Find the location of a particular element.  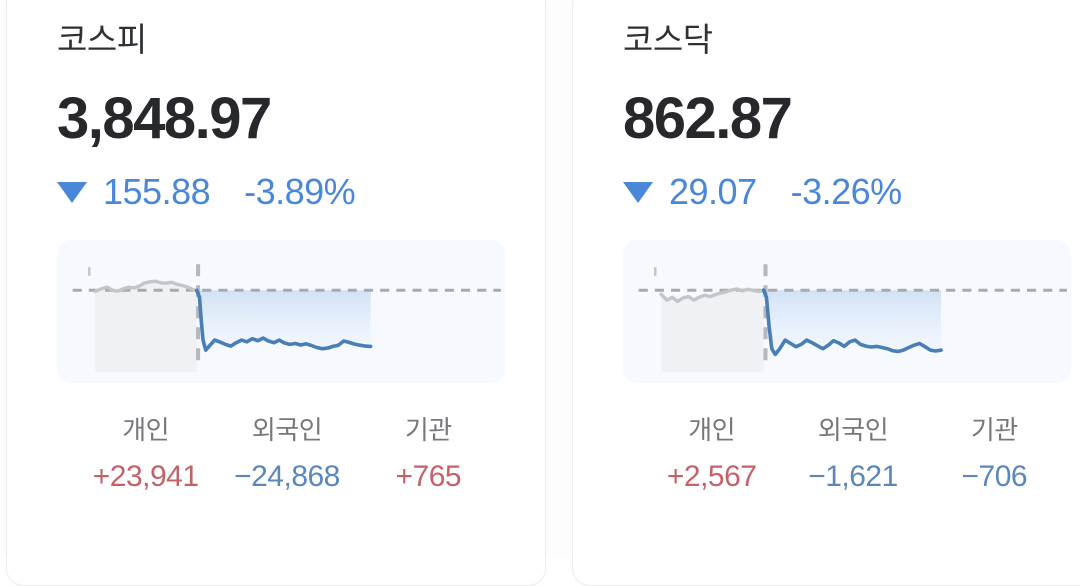

flow-item-institution: 기관 −706 is located at coordinates (994, 454).